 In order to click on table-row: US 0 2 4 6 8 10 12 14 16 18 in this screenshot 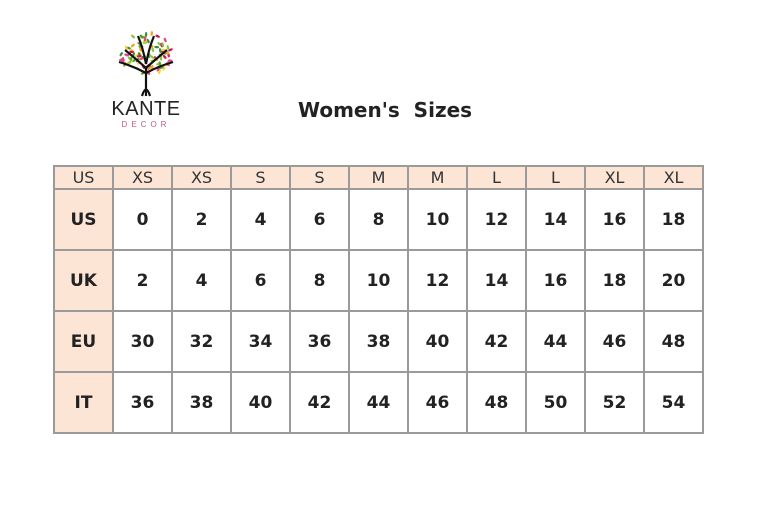, I will do `click(378, 219)`.